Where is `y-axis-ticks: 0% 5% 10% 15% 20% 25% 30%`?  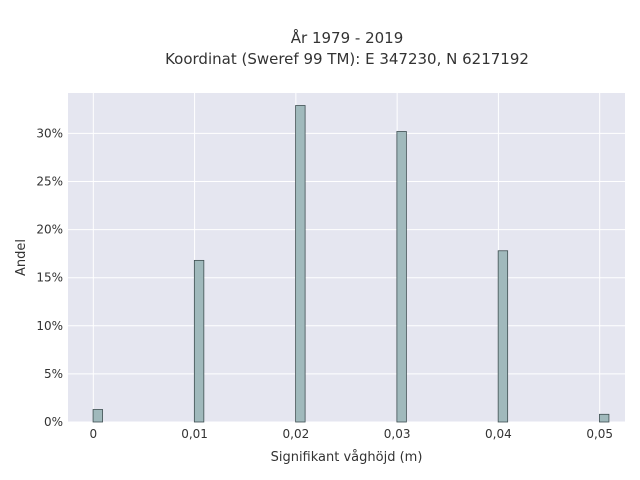 y-axis-ticks: 0% 5% 10% 15% 20% 25% 30% is located at coordinates (49, 277).